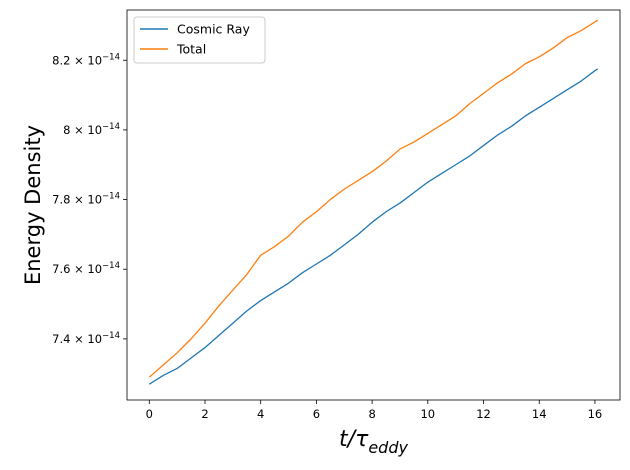  I want to click on y-tick-label: 7.6 × 10−14, so click(86, 268).